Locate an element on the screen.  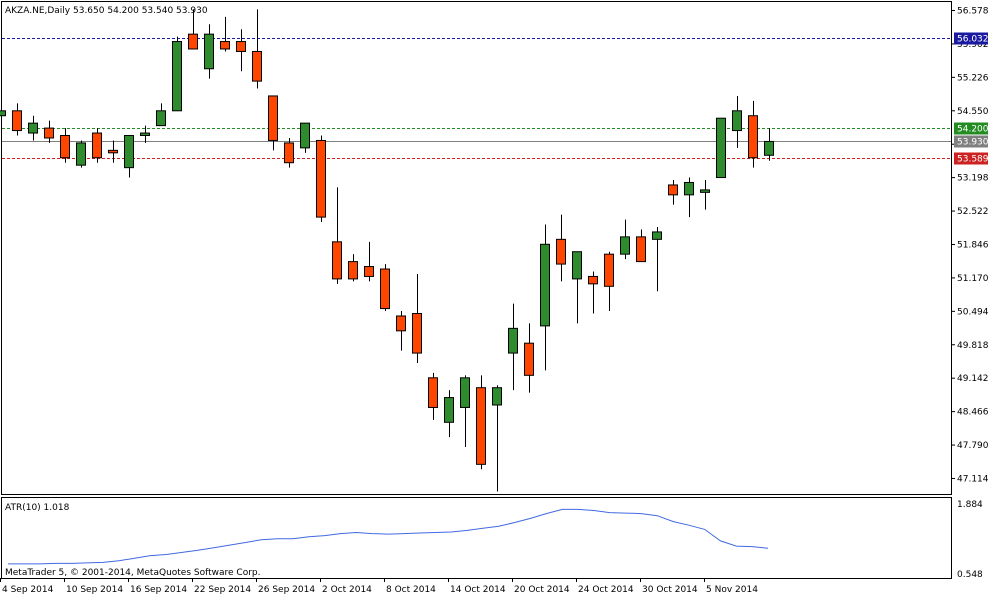
y-tick-label: 54.550 is located at coordinates (973, 112).